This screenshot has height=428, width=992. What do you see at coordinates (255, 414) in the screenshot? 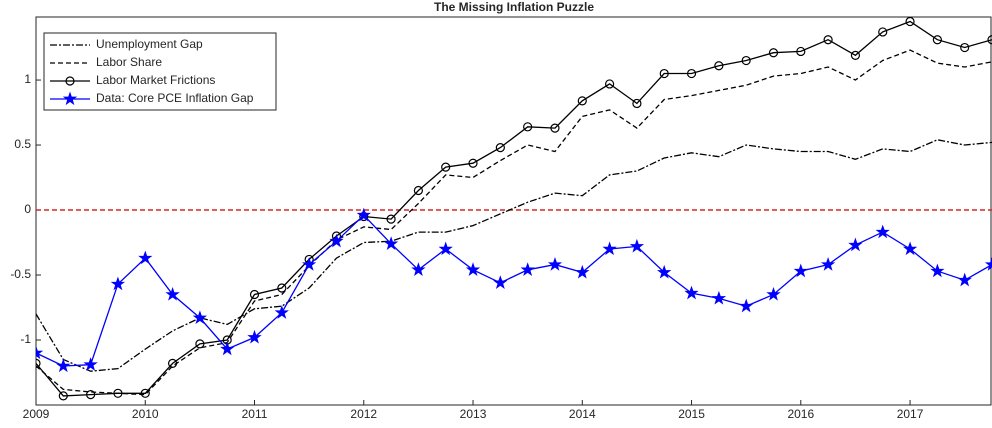
I see `x-tick-label: 2011` at bounding box center [255, 414].